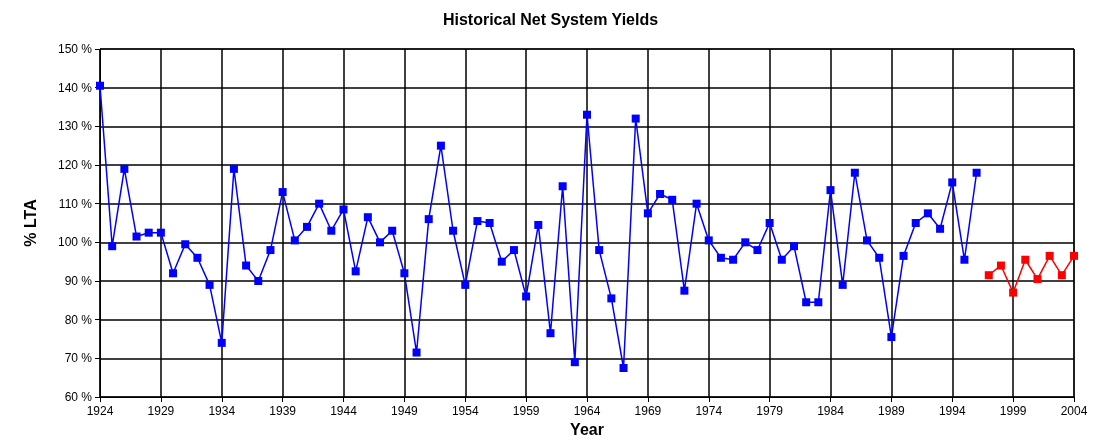  I want to click on x-tick-label: 1959, so click(526, 411).